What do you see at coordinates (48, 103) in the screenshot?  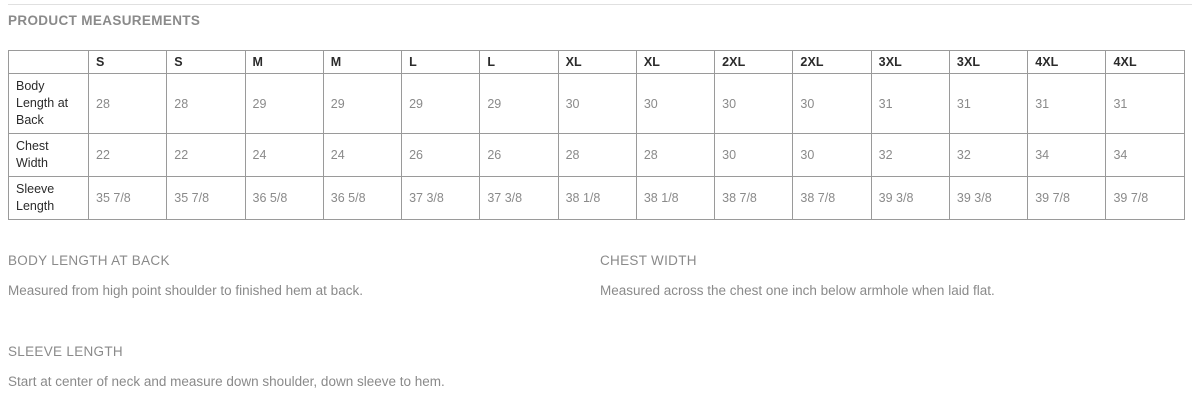 I see `row-label-body-length: Body Length at Back` at bounding box center [48, 103].